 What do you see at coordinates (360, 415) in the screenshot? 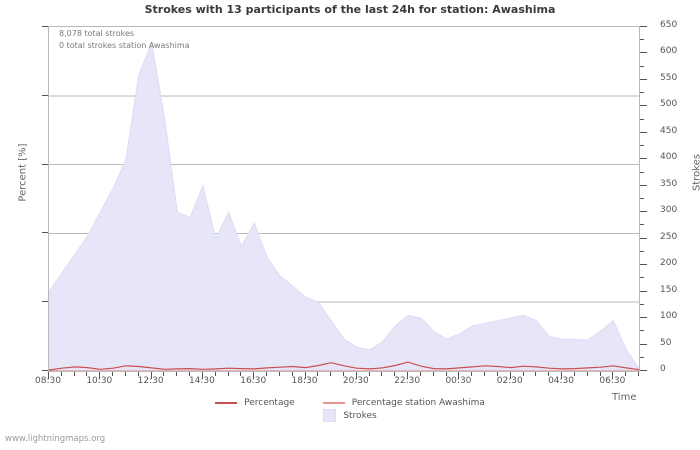
I see `legend-label-strokes: Strokes` at bounding box center [360, 415].